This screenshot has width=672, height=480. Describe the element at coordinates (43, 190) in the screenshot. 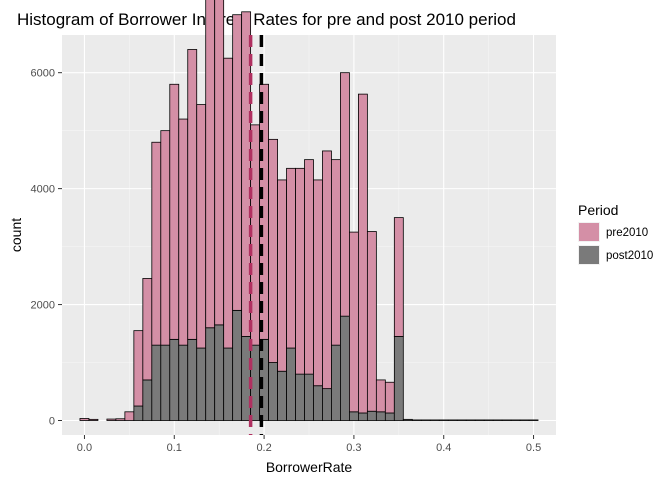

I see `y-tick-label: 4000` at that location.